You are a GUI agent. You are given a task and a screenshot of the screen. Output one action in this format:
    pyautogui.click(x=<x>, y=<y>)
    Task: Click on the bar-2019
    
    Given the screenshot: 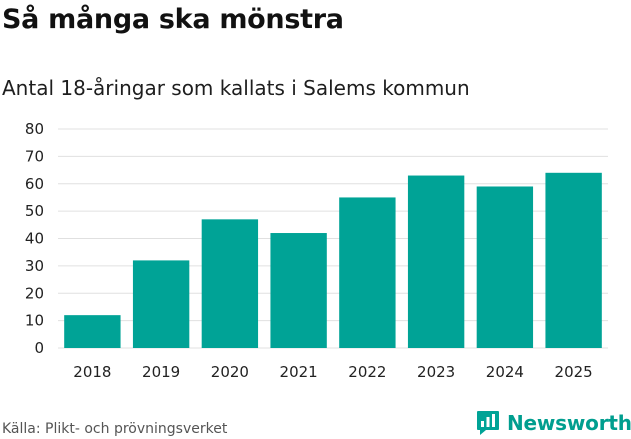 What is the action you would take?
    pyautogui.click(x=161, y=304)
    